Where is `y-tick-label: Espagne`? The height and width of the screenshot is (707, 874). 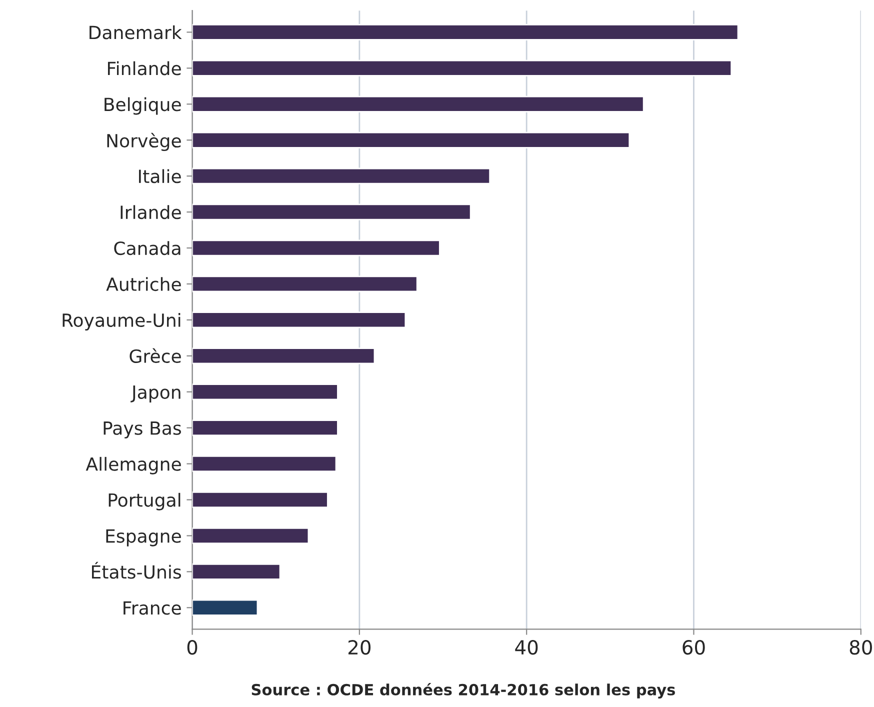
y-tick-label: Espagne is located at coordinates (143, 537).